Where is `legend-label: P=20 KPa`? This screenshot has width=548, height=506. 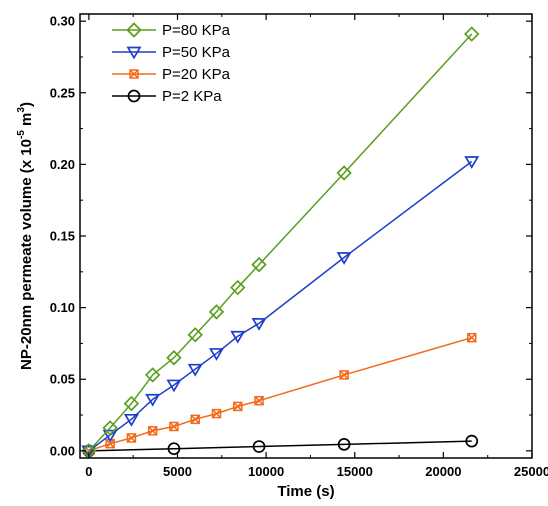
legend-label: P=20 KPa is located at coordinates (196, 74).